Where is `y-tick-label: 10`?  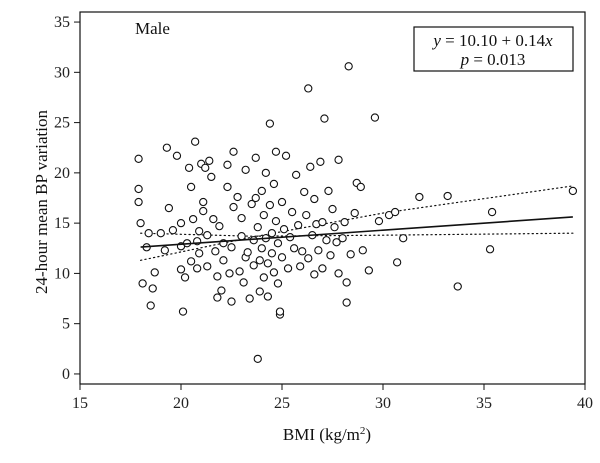
y-tick-label: 10 is located at coordinates (62, 273).